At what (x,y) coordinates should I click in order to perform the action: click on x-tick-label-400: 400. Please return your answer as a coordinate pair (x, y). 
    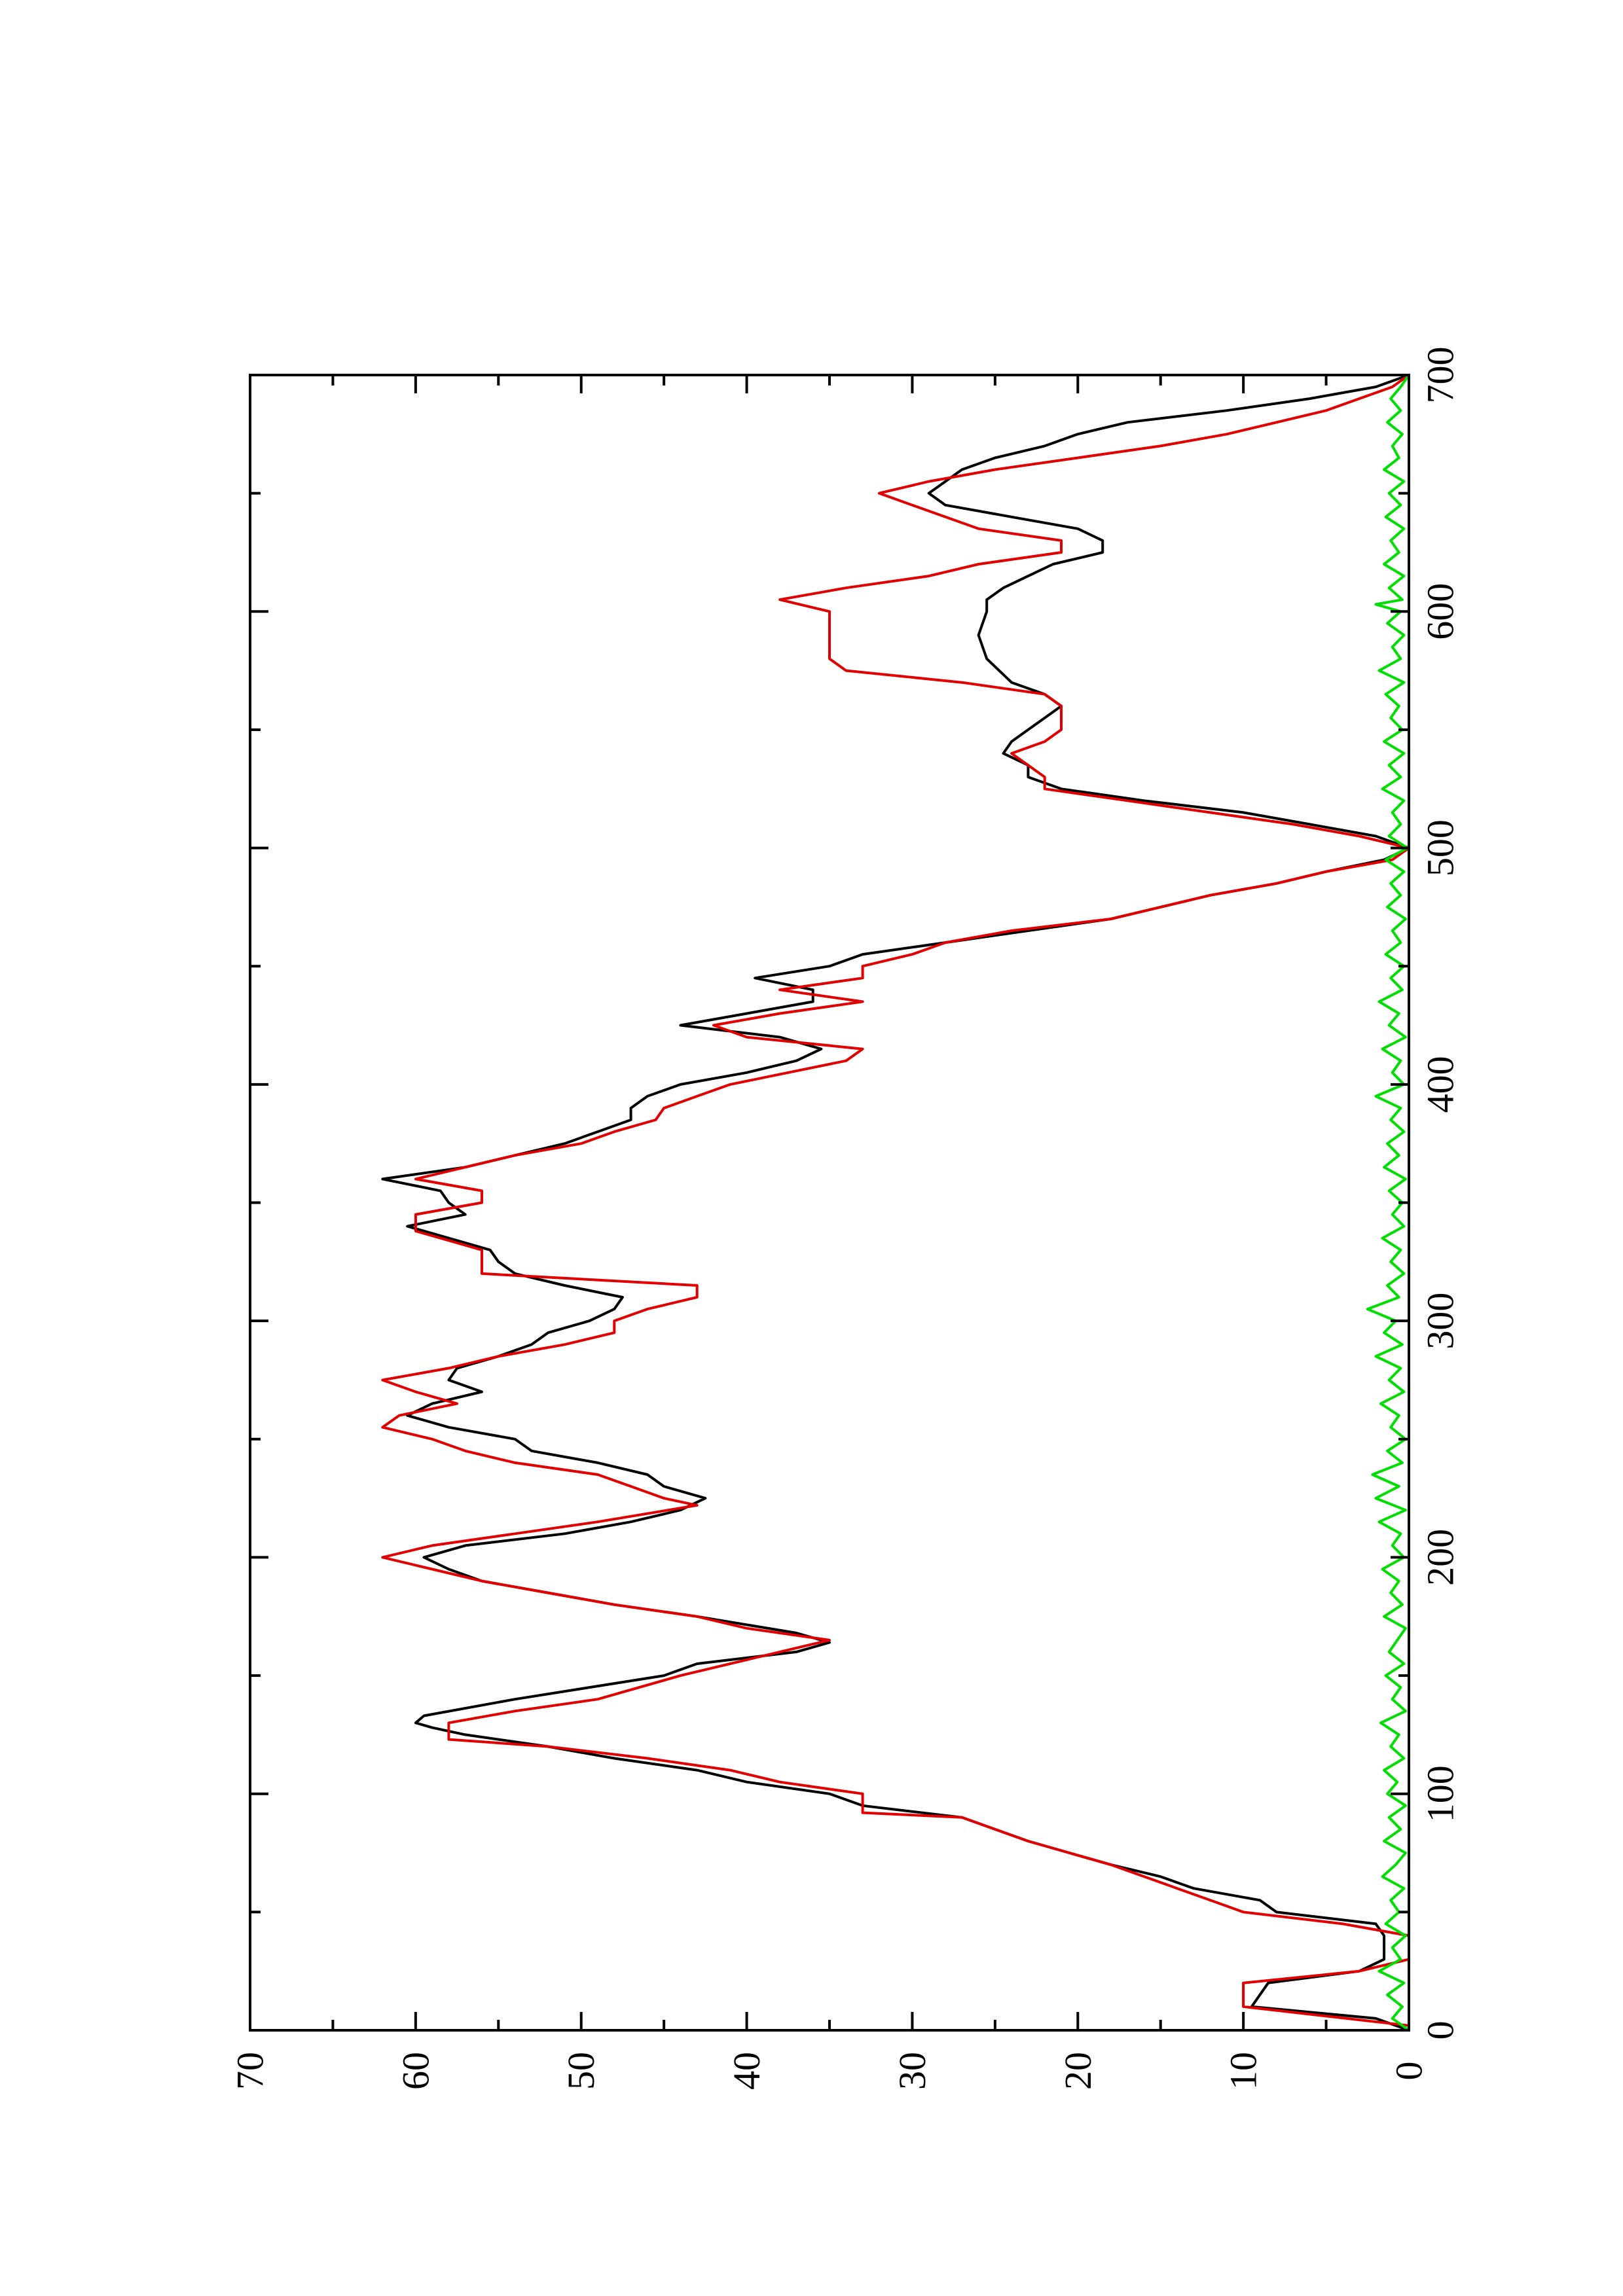
    Looking at the image, I should click on (1440, 1084).